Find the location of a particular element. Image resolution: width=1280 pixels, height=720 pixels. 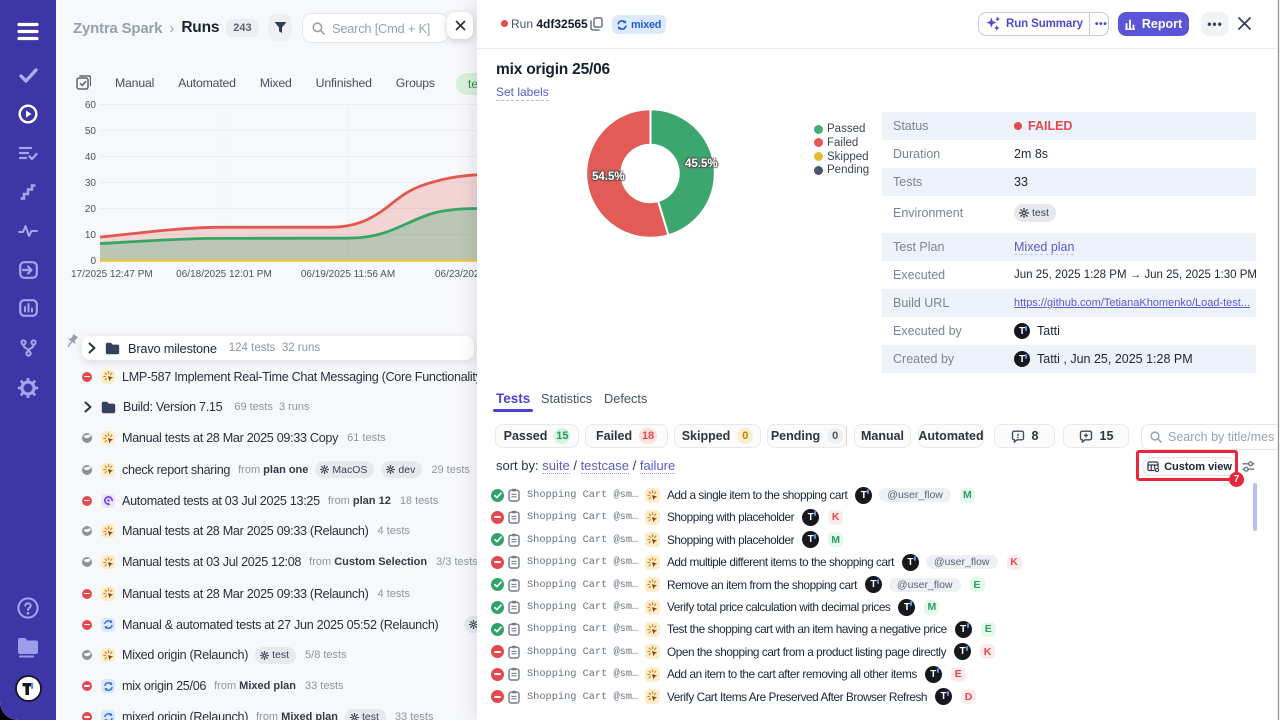

svg-text: 30 is located at coordinates (91, 183).